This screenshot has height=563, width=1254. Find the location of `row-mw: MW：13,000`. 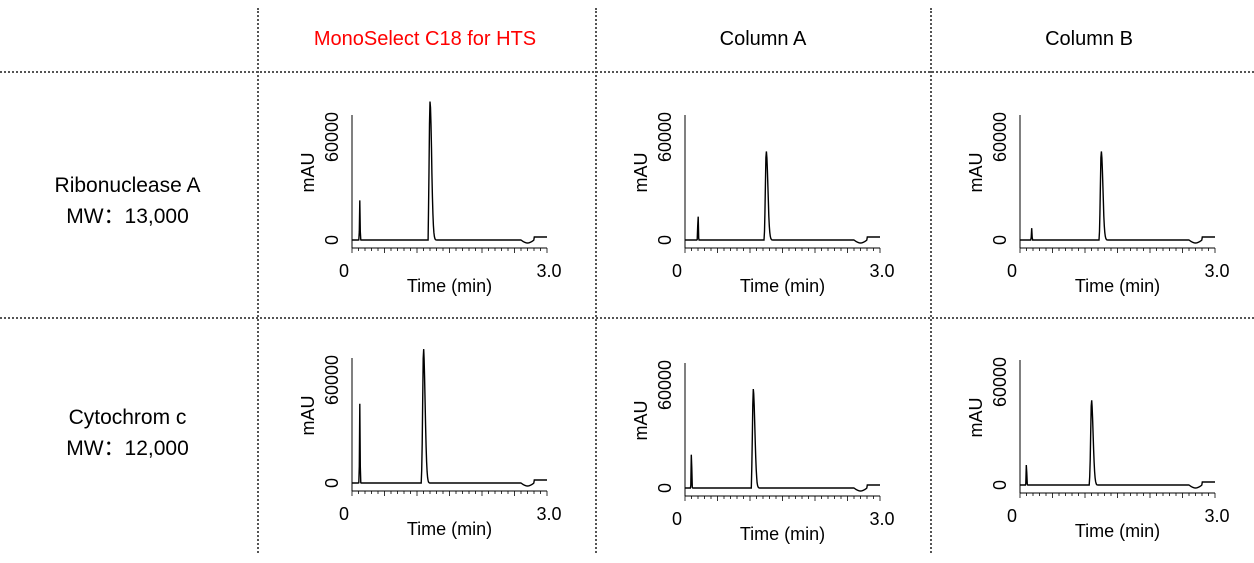

row-mw: MW：13,000 is located at coordinates (127, 216).